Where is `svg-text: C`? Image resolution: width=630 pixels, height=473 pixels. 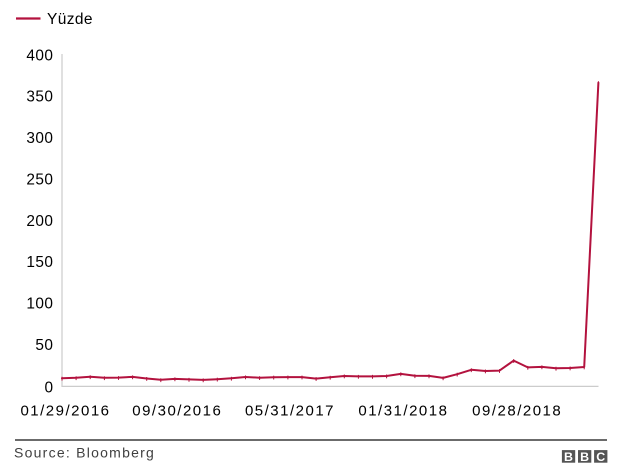 svg-text: C is located at coordinates (600, 457).